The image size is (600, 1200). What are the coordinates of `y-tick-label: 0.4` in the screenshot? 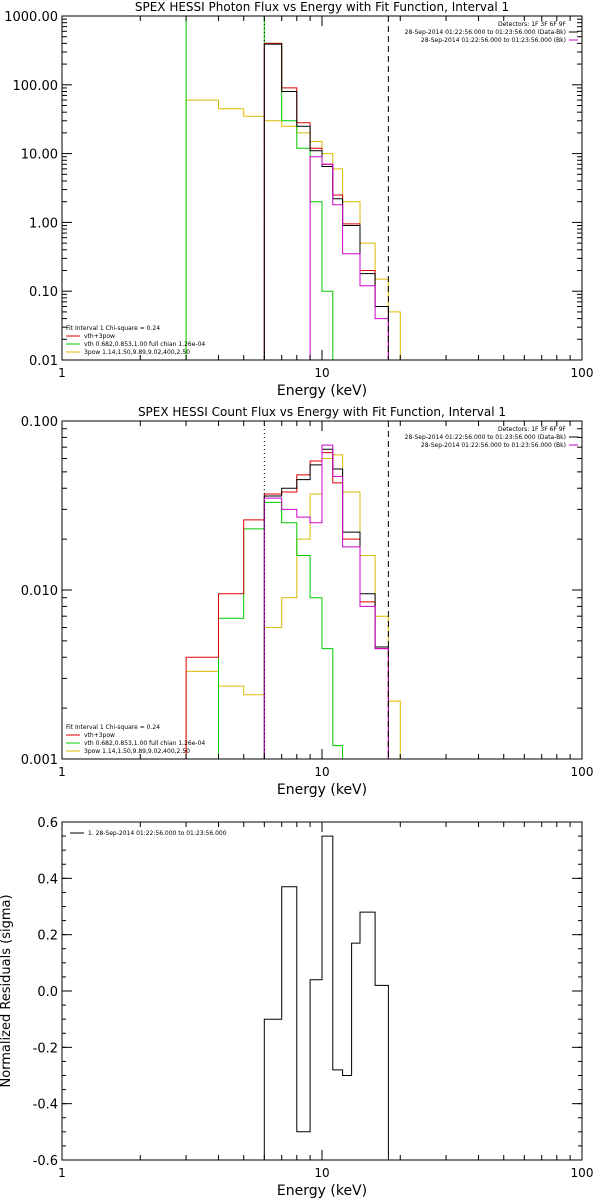 It's located at (47, 879).